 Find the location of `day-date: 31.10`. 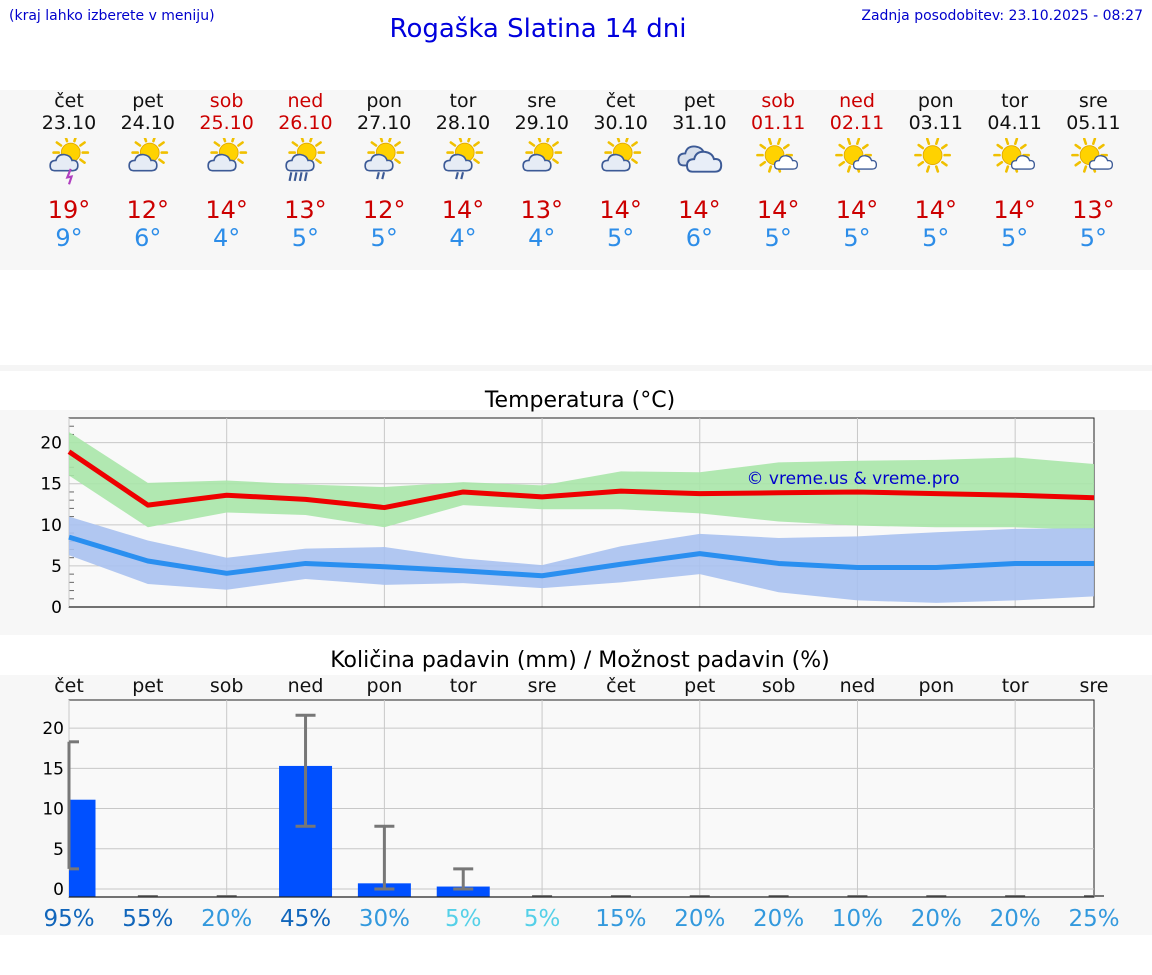

day-date: 31.10 is located at coordinates (699, 123).